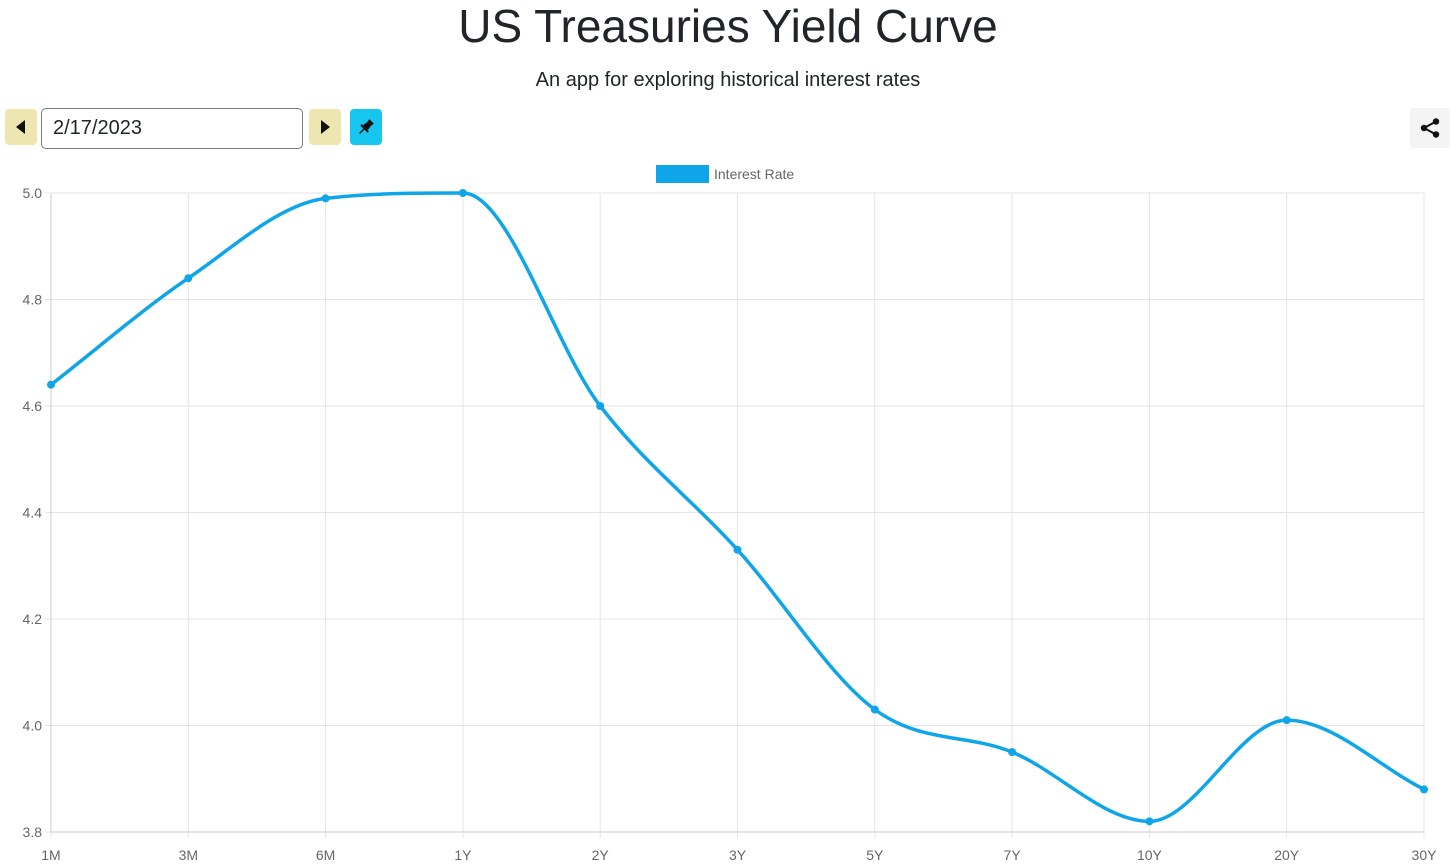  What do you see at coordinates (1287, 855) in the screenshot?
I see `x-tick-label: 20Y` at bounding box center [1287, 855].